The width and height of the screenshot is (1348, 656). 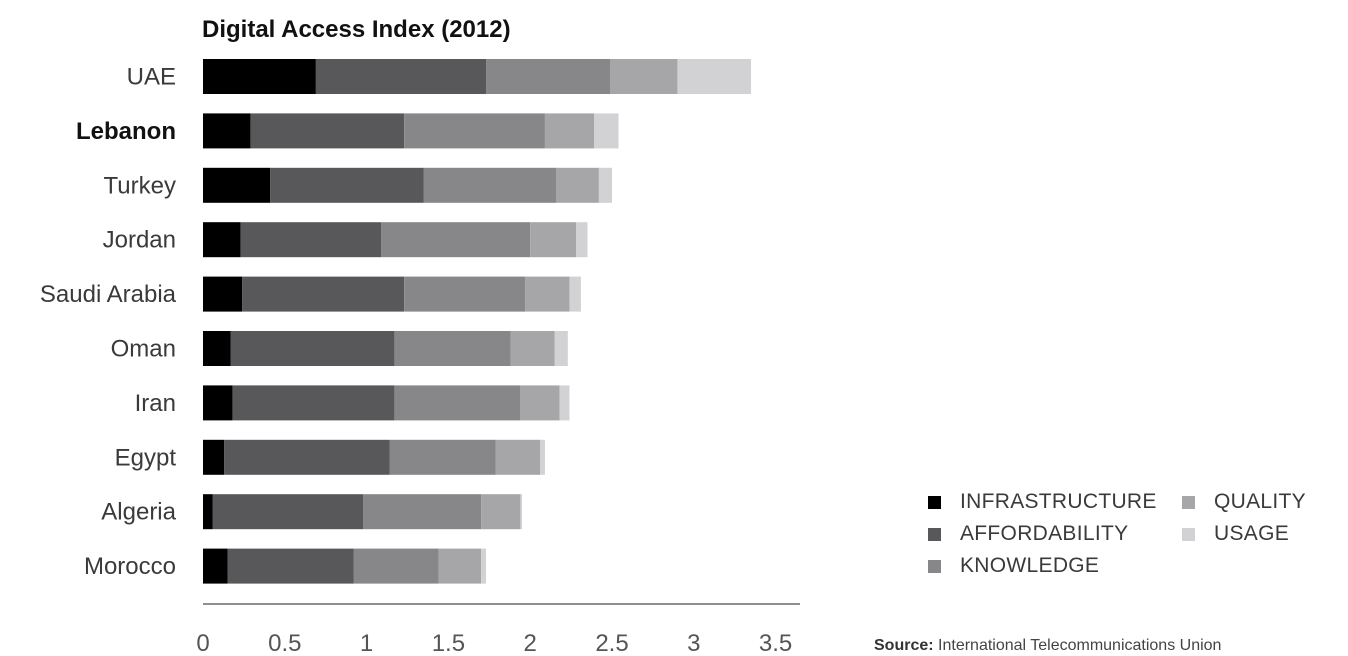 What do you see at coordinates (222, 240) in the screenshot?
I see `bar-jordan-infrastructure` at bounding box center [222, 240].